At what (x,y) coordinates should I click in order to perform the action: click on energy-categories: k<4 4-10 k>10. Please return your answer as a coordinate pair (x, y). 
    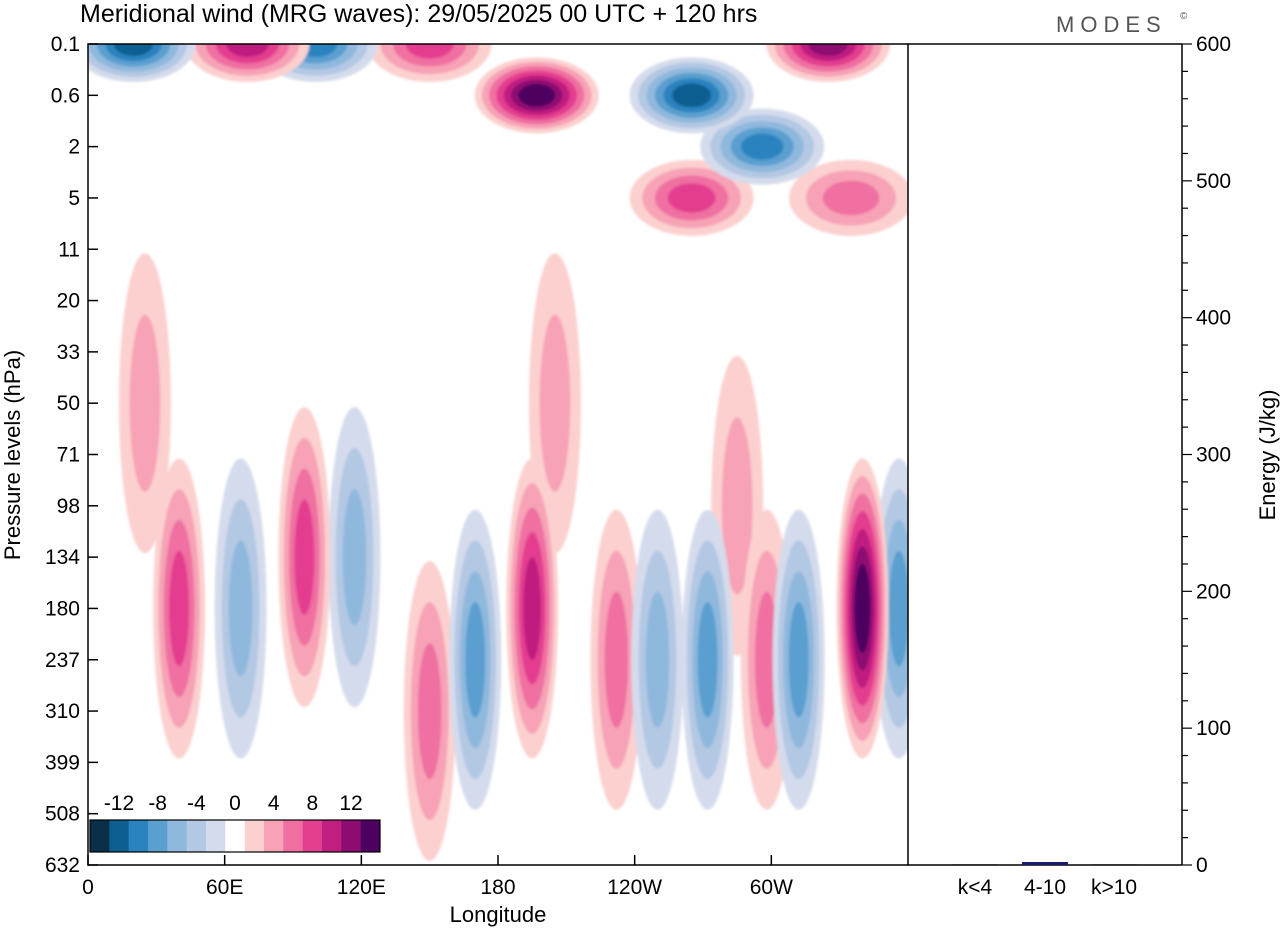
    Looking at the image, I should click on (1047, 887).